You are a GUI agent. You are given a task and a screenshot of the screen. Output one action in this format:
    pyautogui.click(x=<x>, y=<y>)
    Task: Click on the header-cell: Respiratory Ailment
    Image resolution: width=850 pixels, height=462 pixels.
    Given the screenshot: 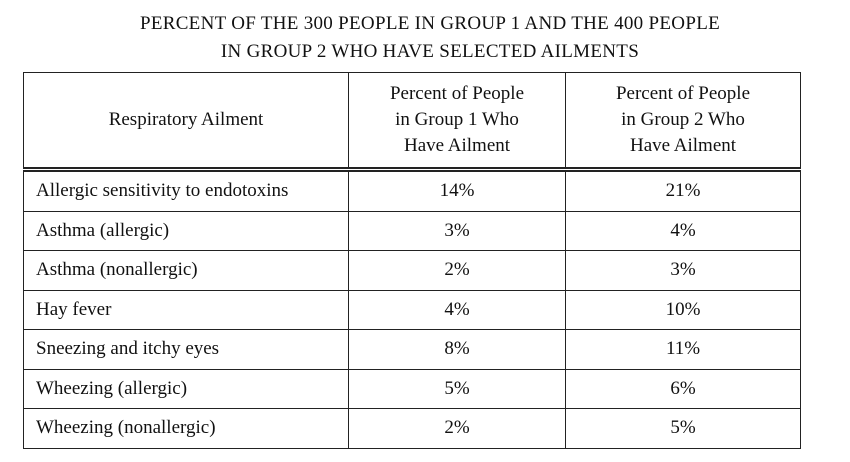 What is the action you would take?
    pyautogui.click(x=186, y=122)
    